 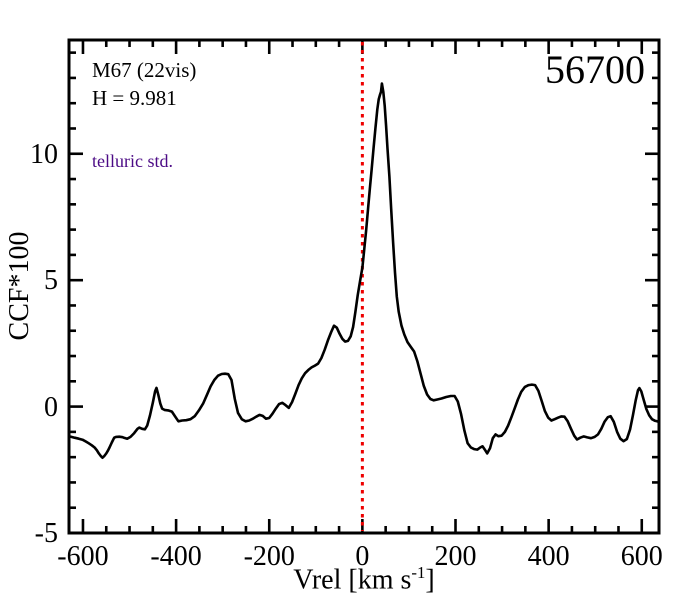 I want to click on x-axis-title-text: Vrel [km s, so click(x=352, y=580).